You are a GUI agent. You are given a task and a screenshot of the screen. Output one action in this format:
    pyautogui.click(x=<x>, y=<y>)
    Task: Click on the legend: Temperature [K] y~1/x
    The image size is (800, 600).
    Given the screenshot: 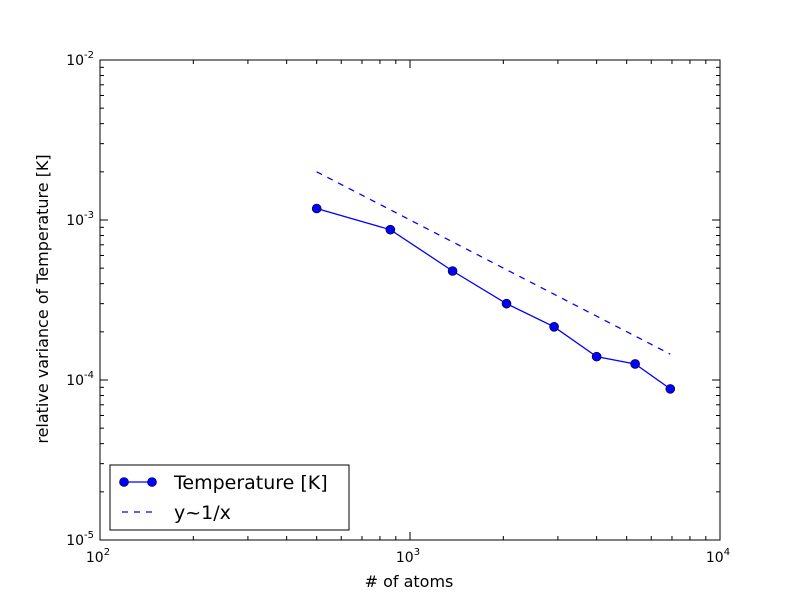 What is the action you would take?
    pyautogui.click(x=229, y=497)
    